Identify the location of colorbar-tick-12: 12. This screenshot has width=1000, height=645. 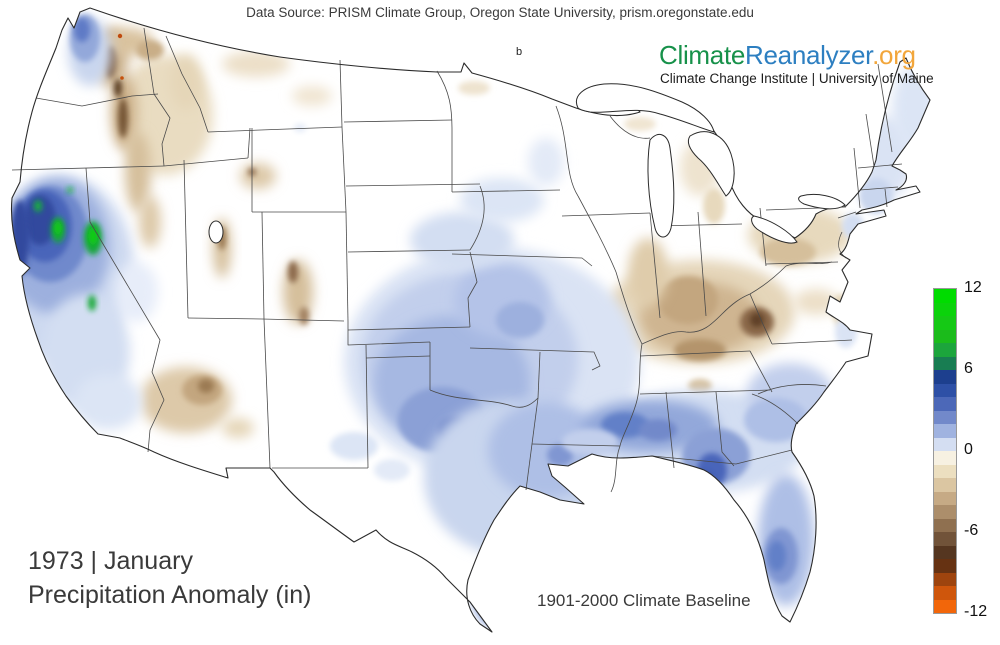
(973, 287).